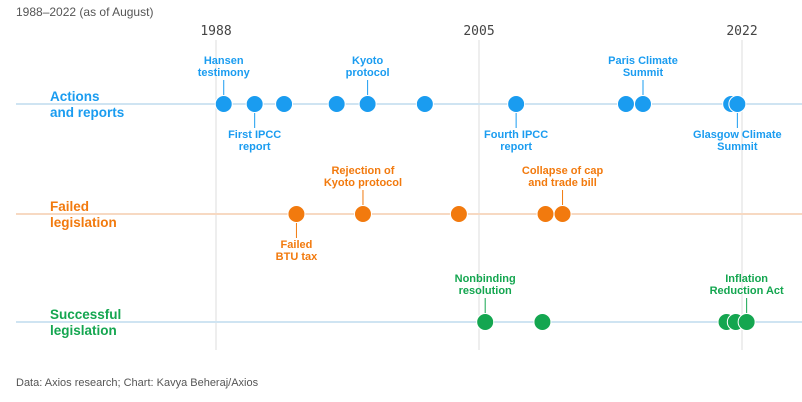  What do you see at coordinates (83, 214) in the screenshot?
I see `row-label-failed-legislation: Failed legislation` at bounding box center [83, 214].